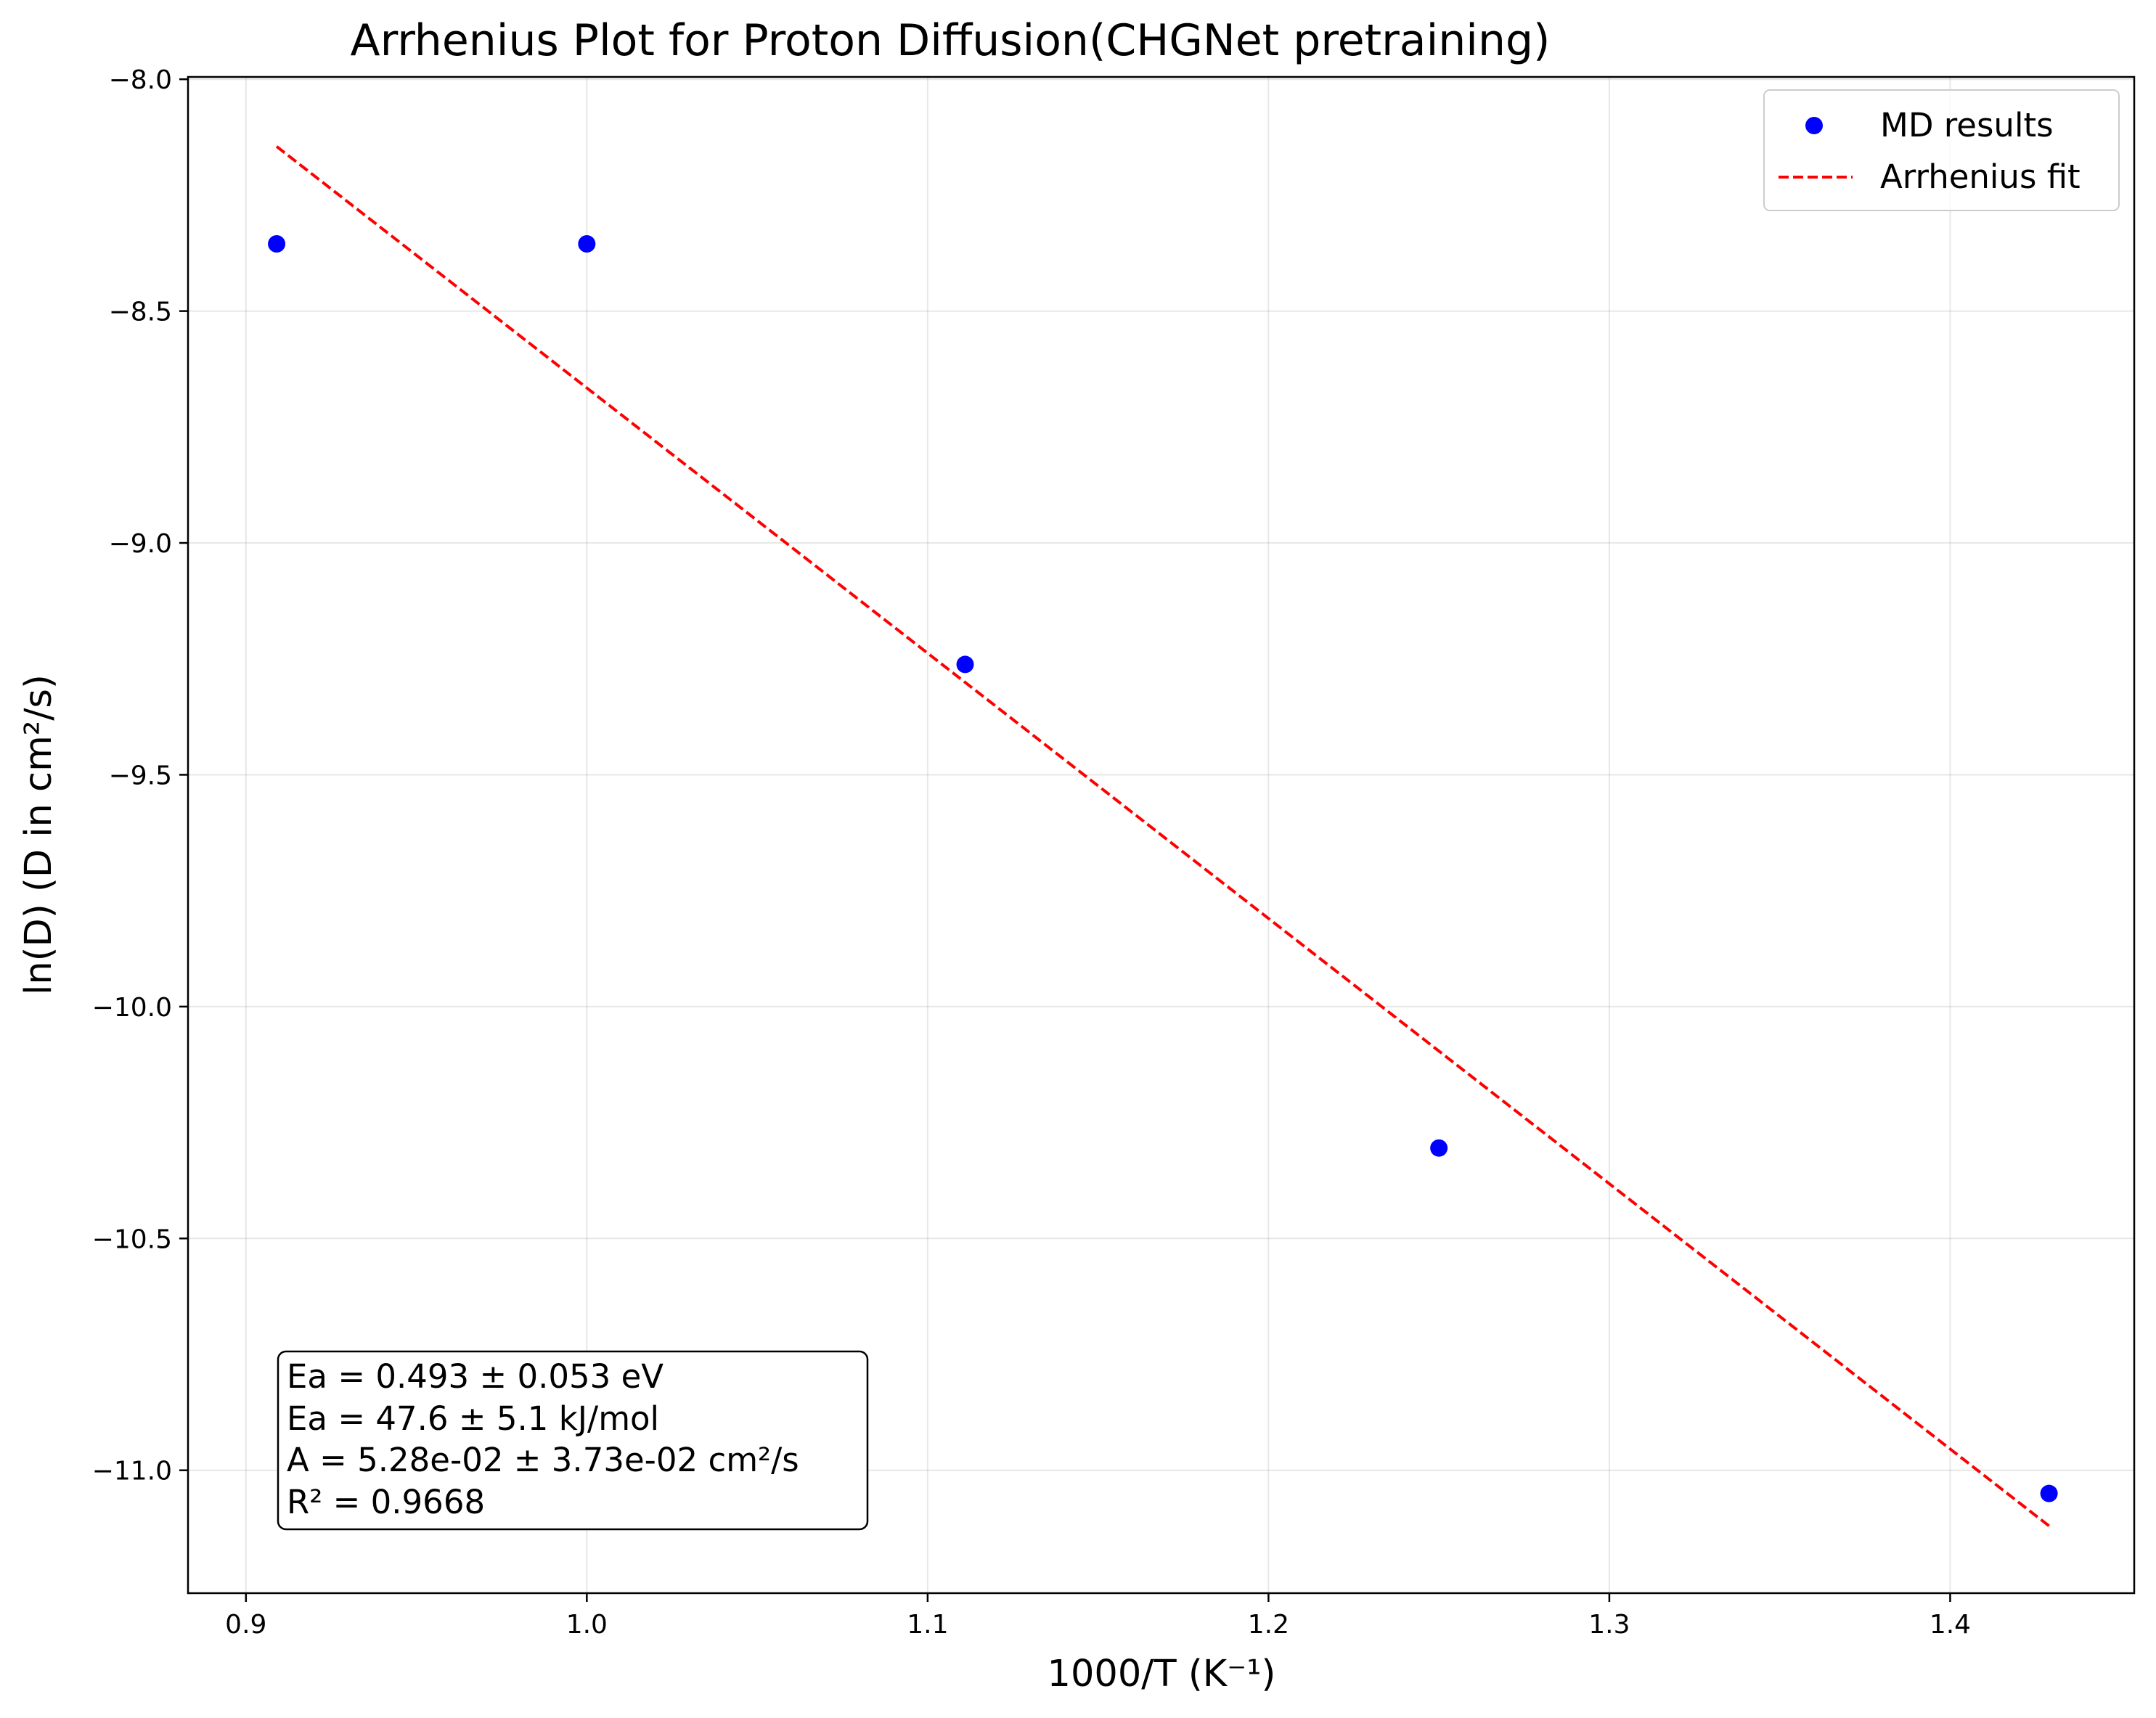  Describe the element at coordinates (1269, 1625) in the screenshot. I see `x-tick-label: 1.2` at that location.